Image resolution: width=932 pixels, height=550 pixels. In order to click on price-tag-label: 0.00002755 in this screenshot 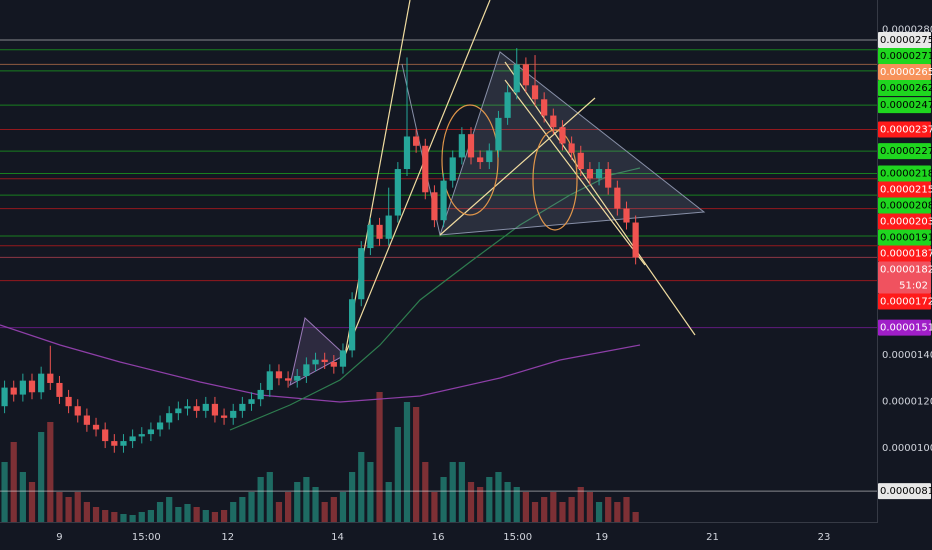, I will do `click(906, 40)`.